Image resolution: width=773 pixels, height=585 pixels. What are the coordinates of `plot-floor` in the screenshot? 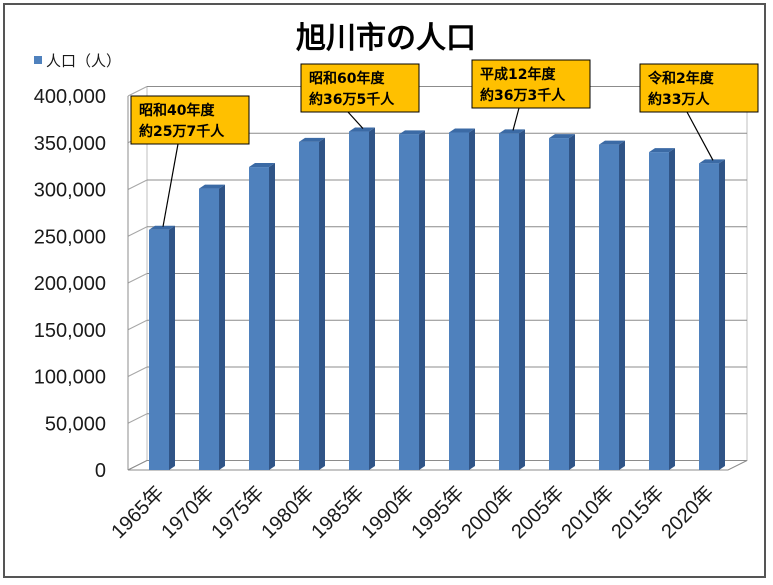 It's located at (437, 465).